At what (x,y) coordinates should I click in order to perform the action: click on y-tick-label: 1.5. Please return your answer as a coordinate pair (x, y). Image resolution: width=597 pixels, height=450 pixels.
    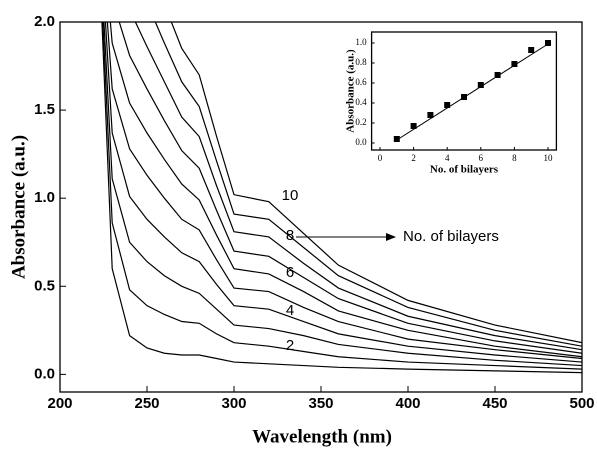
    Looking at the image, I should click on (44, 109).